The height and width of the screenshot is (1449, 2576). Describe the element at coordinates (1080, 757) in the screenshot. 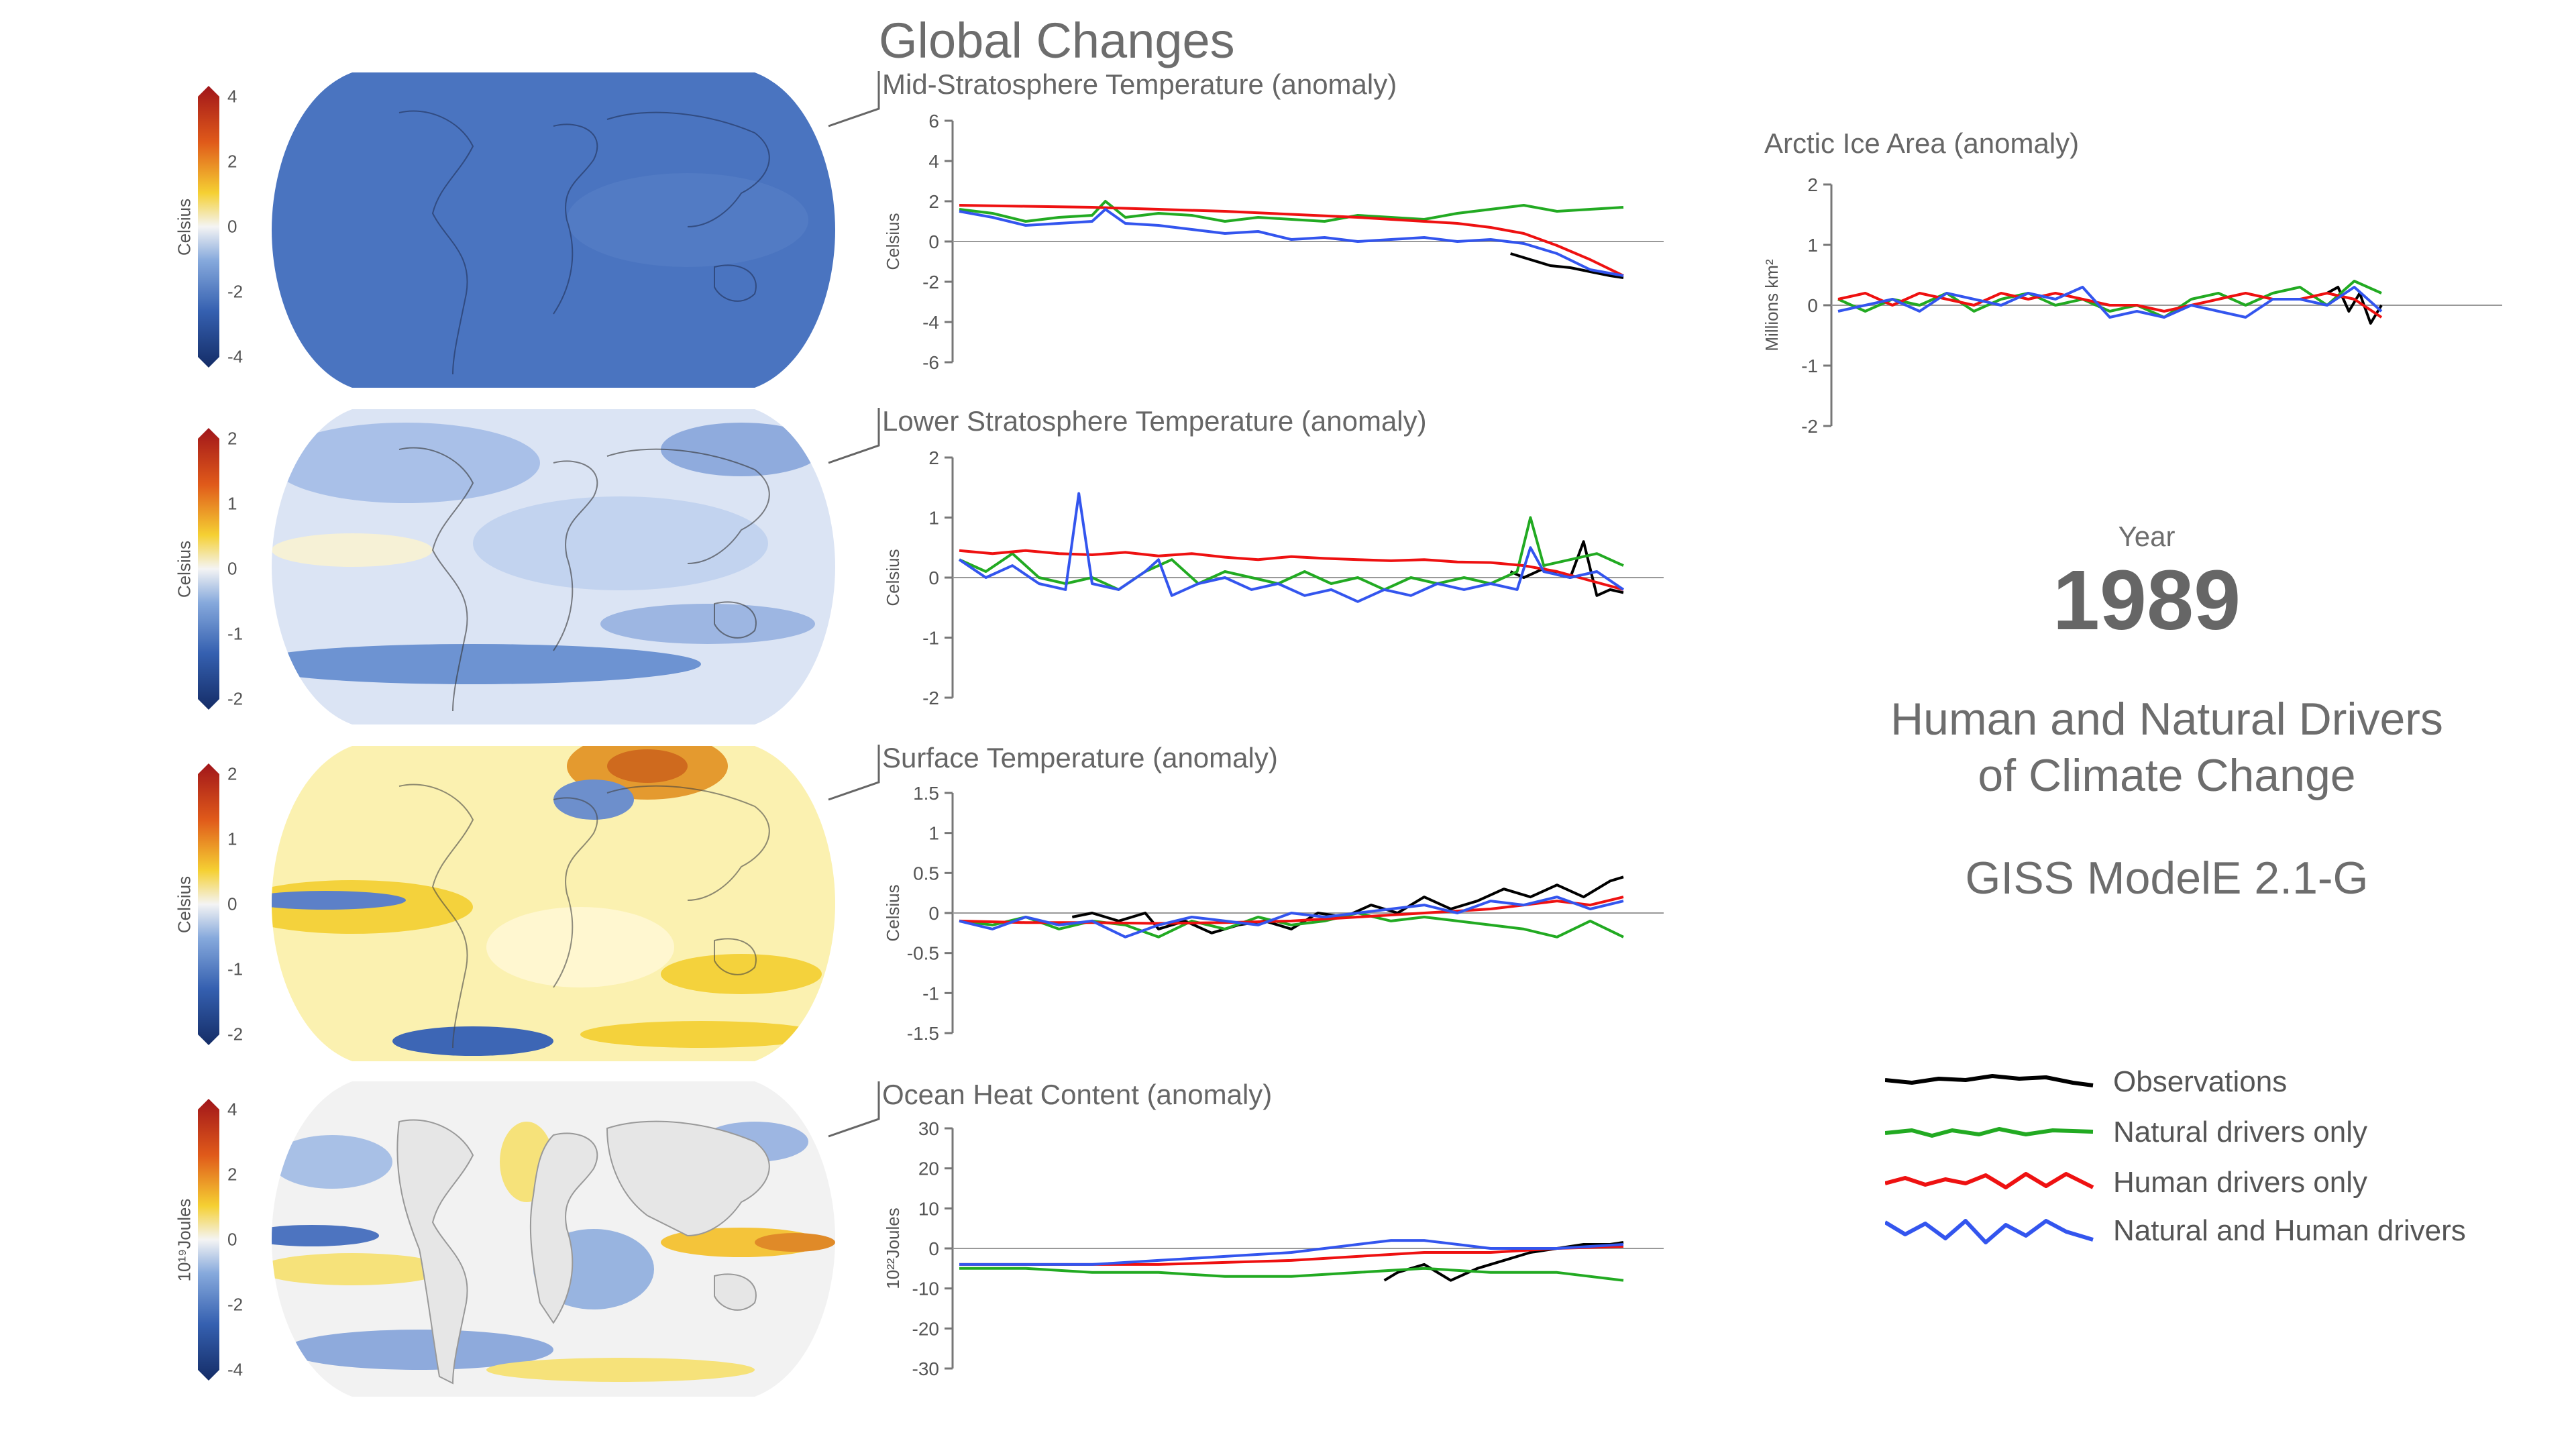

I see `chart-title-surface: Surface Temperature (anomaly)` at that location.